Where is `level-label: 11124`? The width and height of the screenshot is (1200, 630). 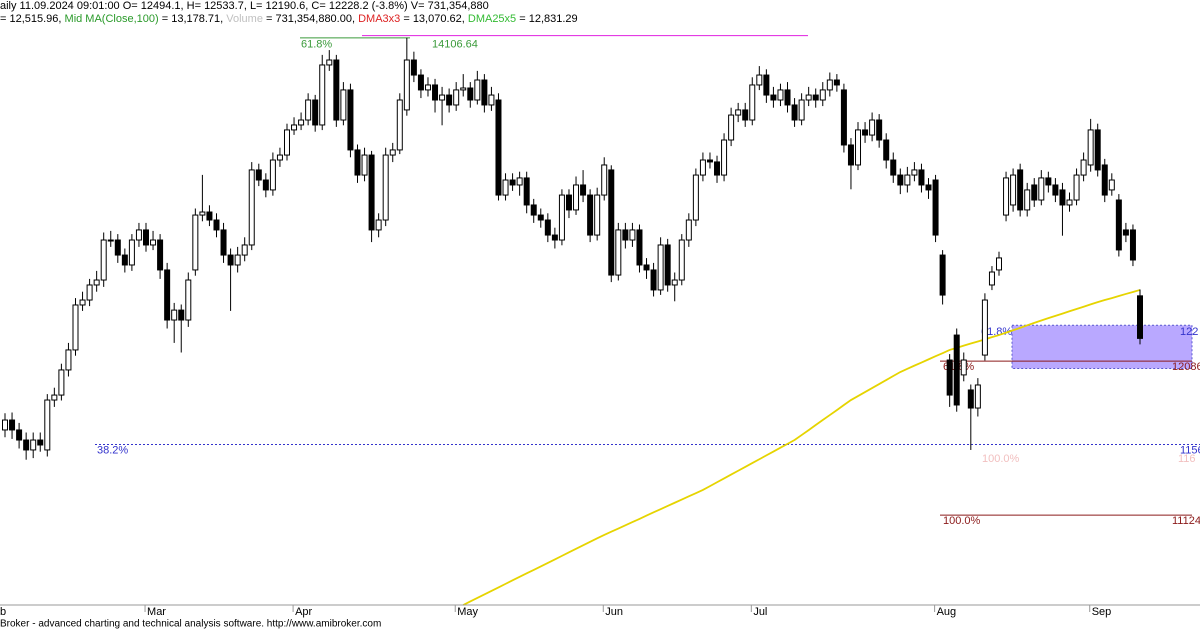
level-label: 11124 is located at coordinates (1186, 521).